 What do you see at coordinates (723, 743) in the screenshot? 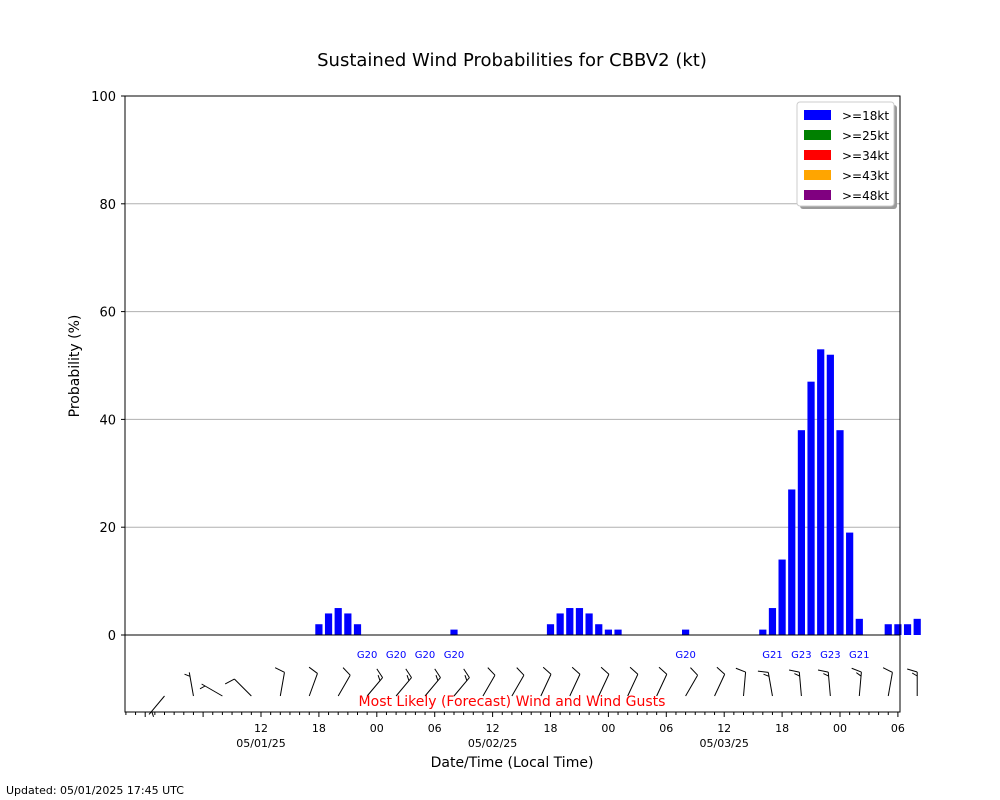
I see `x-date-label: 05/03/25` at bounding box center [723, 743].